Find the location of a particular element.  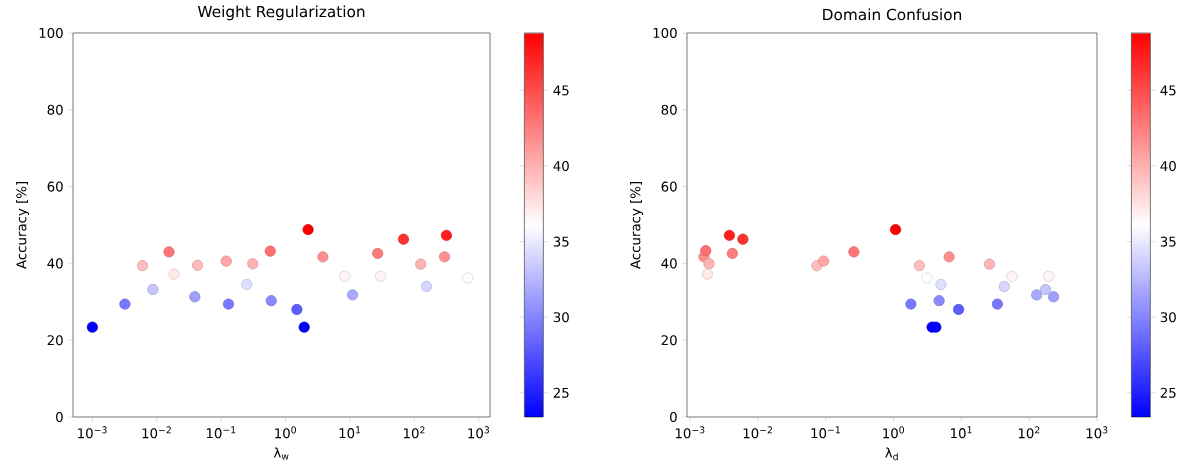

x-axis-title: λ$_{d}$ is located at coordinates (891, 454).